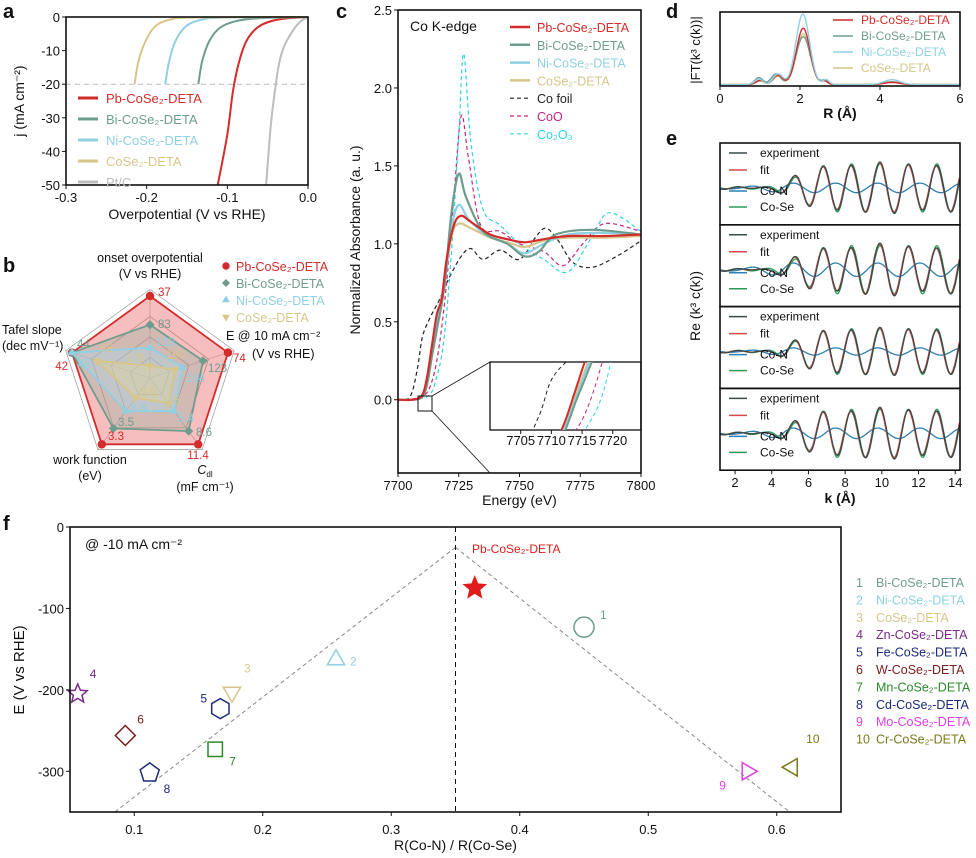  What do you see at coordinates (175, 356) in the screenshot?
I see `radar-value-label: 190` at bounding box center [175, 356].